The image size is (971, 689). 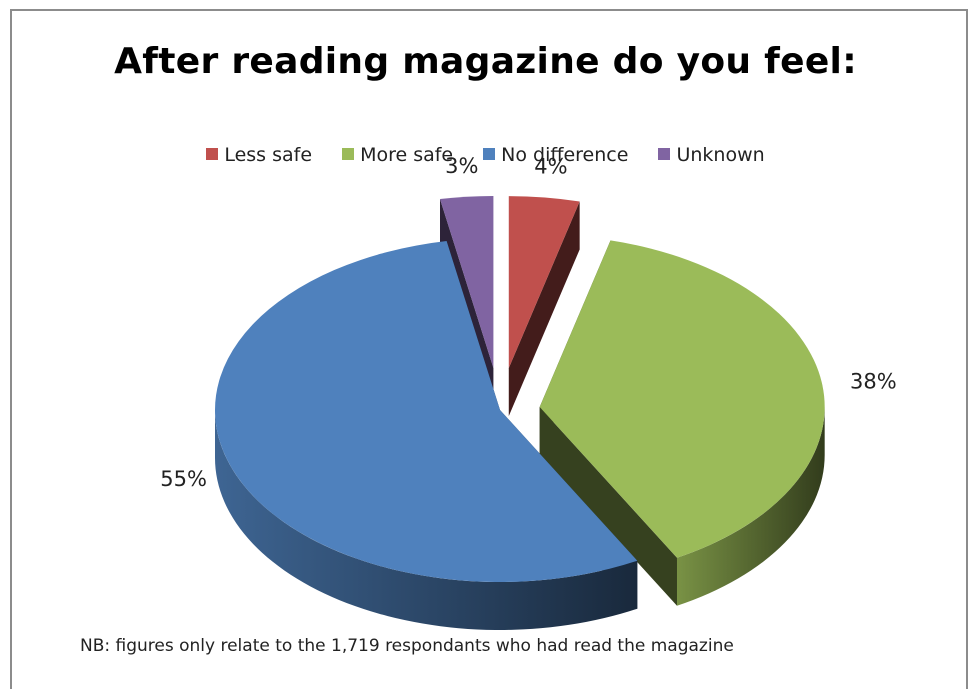 What do you see at coordinates (268, 155) in the screenshot?
I see `legend-label: Less safe` at bounding box center [268, 155].